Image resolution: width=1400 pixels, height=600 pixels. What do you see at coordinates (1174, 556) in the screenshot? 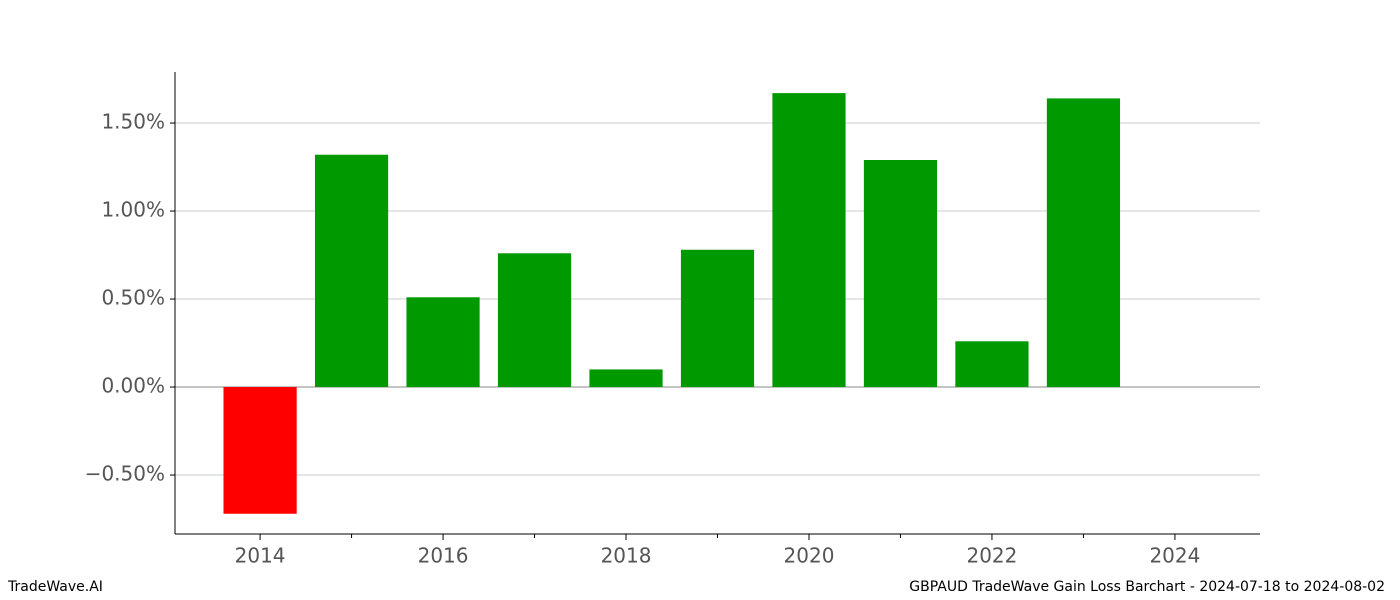
I see `x-tick-label: 2024` at bounding box center [1174, 556].